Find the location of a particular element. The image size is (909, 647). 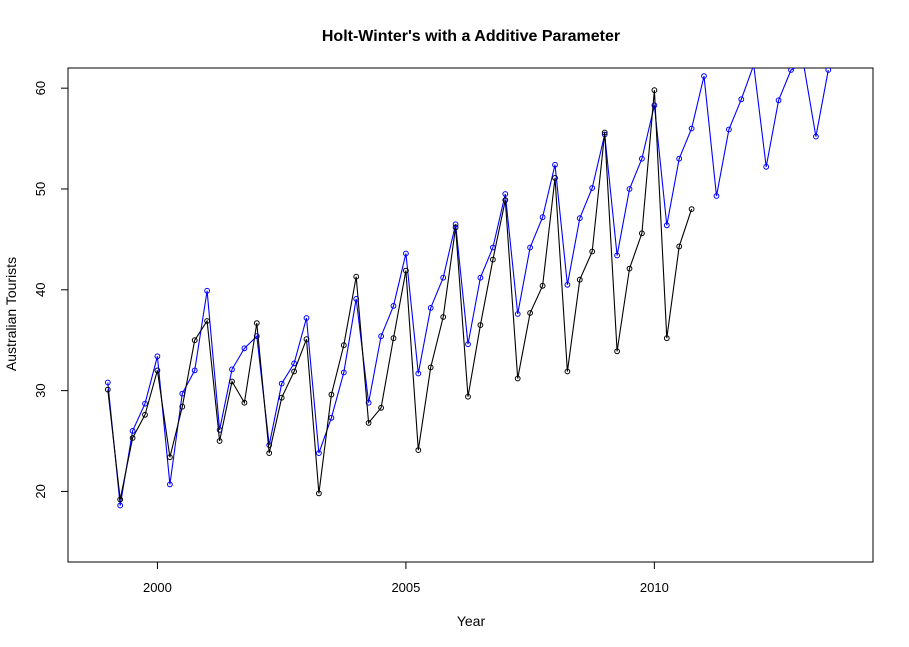

x-axis-label: Year is located at coordinates (471, 621).